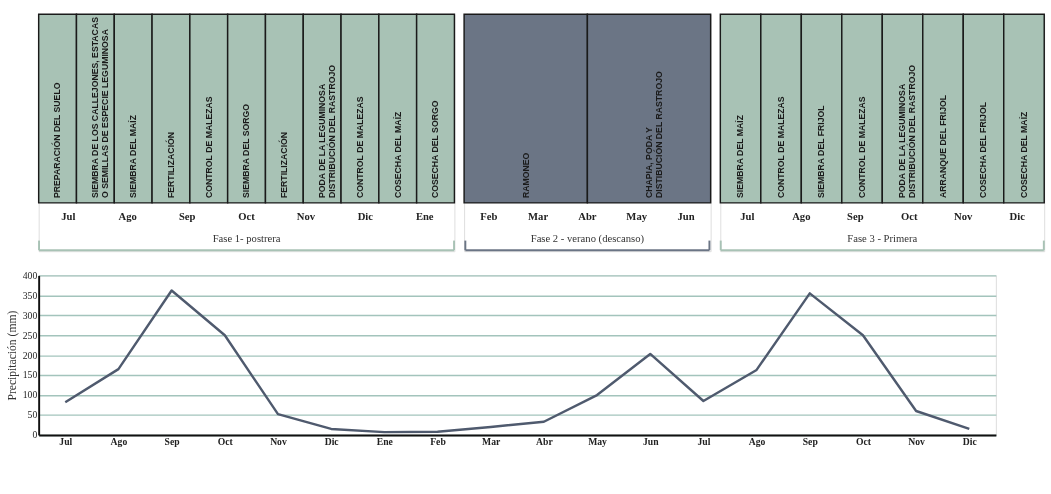  Describe the element at coordinates (686, 217) in the screenshot. I see `text: Jun` at that location.